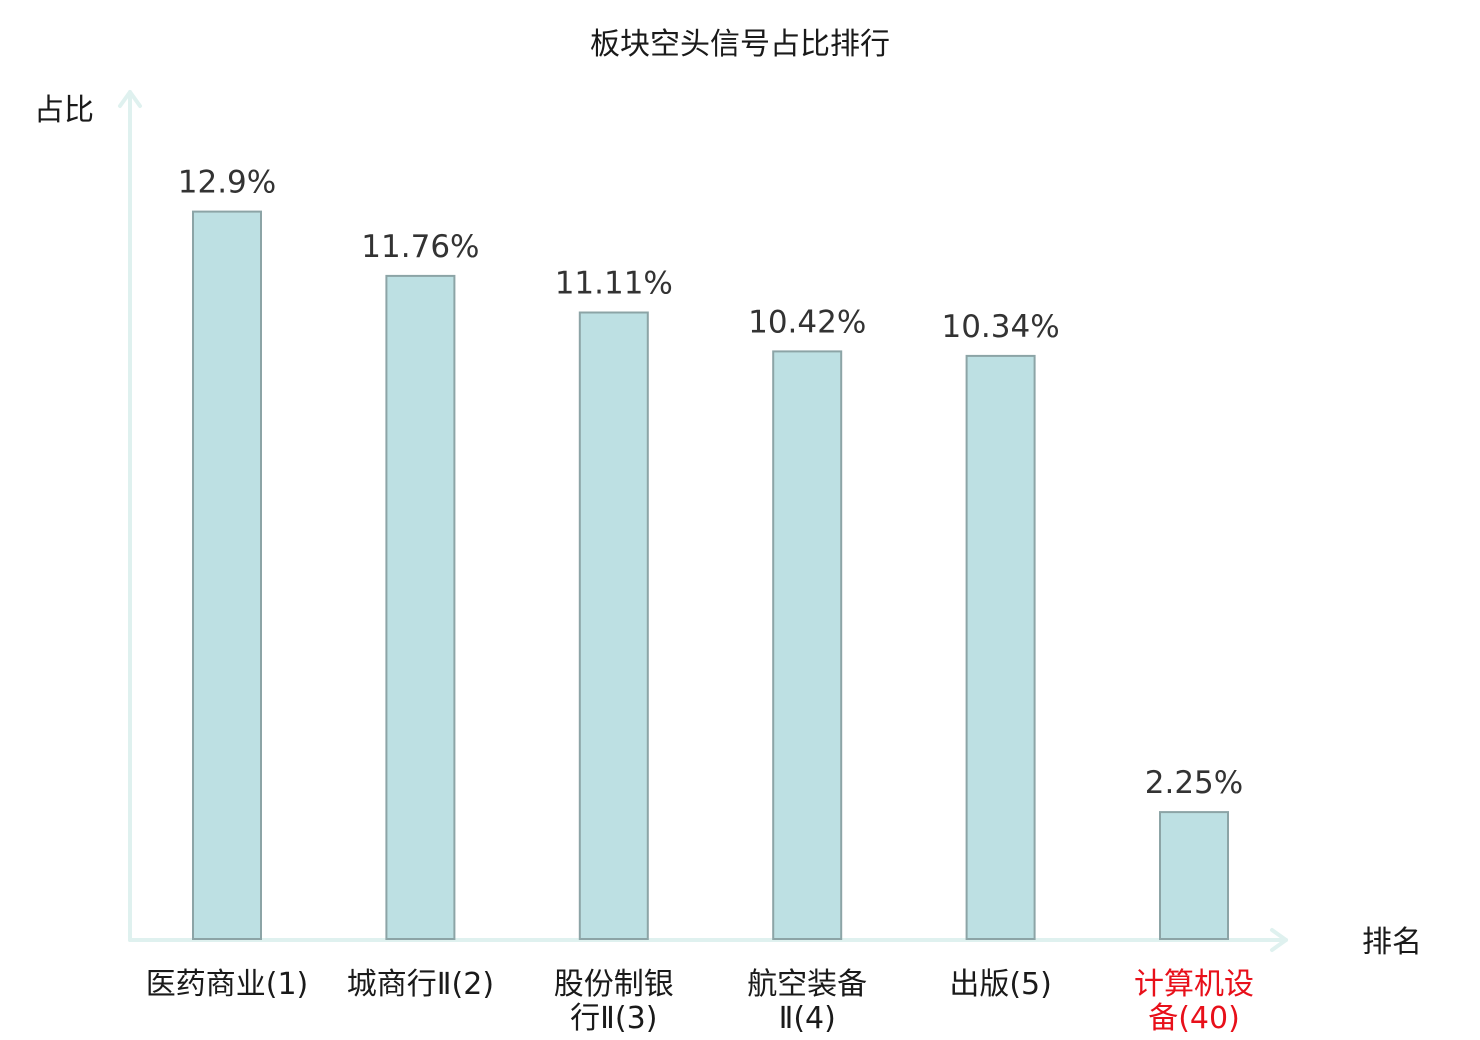 This screenshot has width=1480, height=1040. I want to click on bar-value-label: 12.9%, so click(227, 183).